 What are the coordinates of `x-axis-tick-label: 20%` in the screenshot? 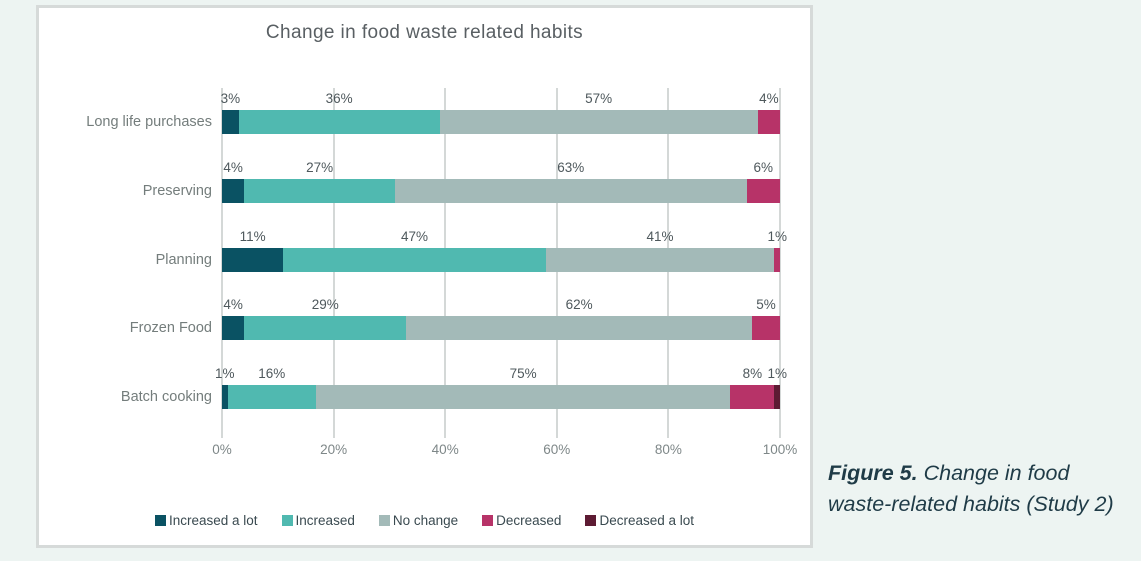 It's located at (334, 449).